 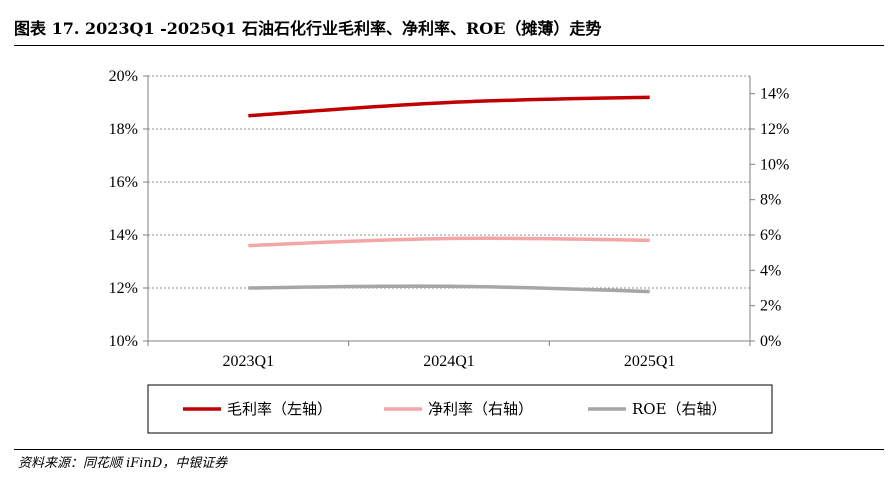 I want to click on legend: 毛利率（左轴） 净利率（右轴） ROE（右轴）, so click(x=460, y=409).